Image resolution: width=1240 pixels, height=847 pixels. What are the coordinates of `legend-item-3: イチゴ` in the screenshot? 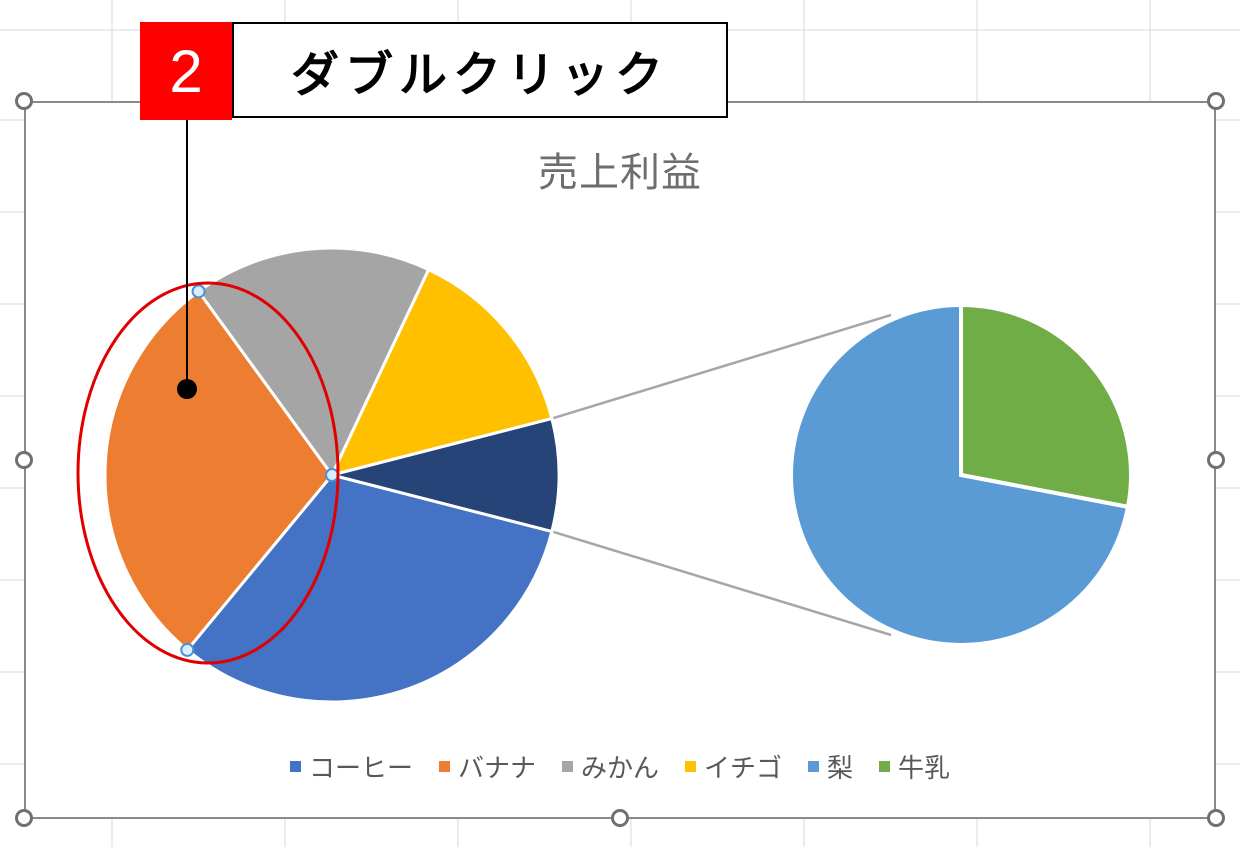 It's located at (733, 766).